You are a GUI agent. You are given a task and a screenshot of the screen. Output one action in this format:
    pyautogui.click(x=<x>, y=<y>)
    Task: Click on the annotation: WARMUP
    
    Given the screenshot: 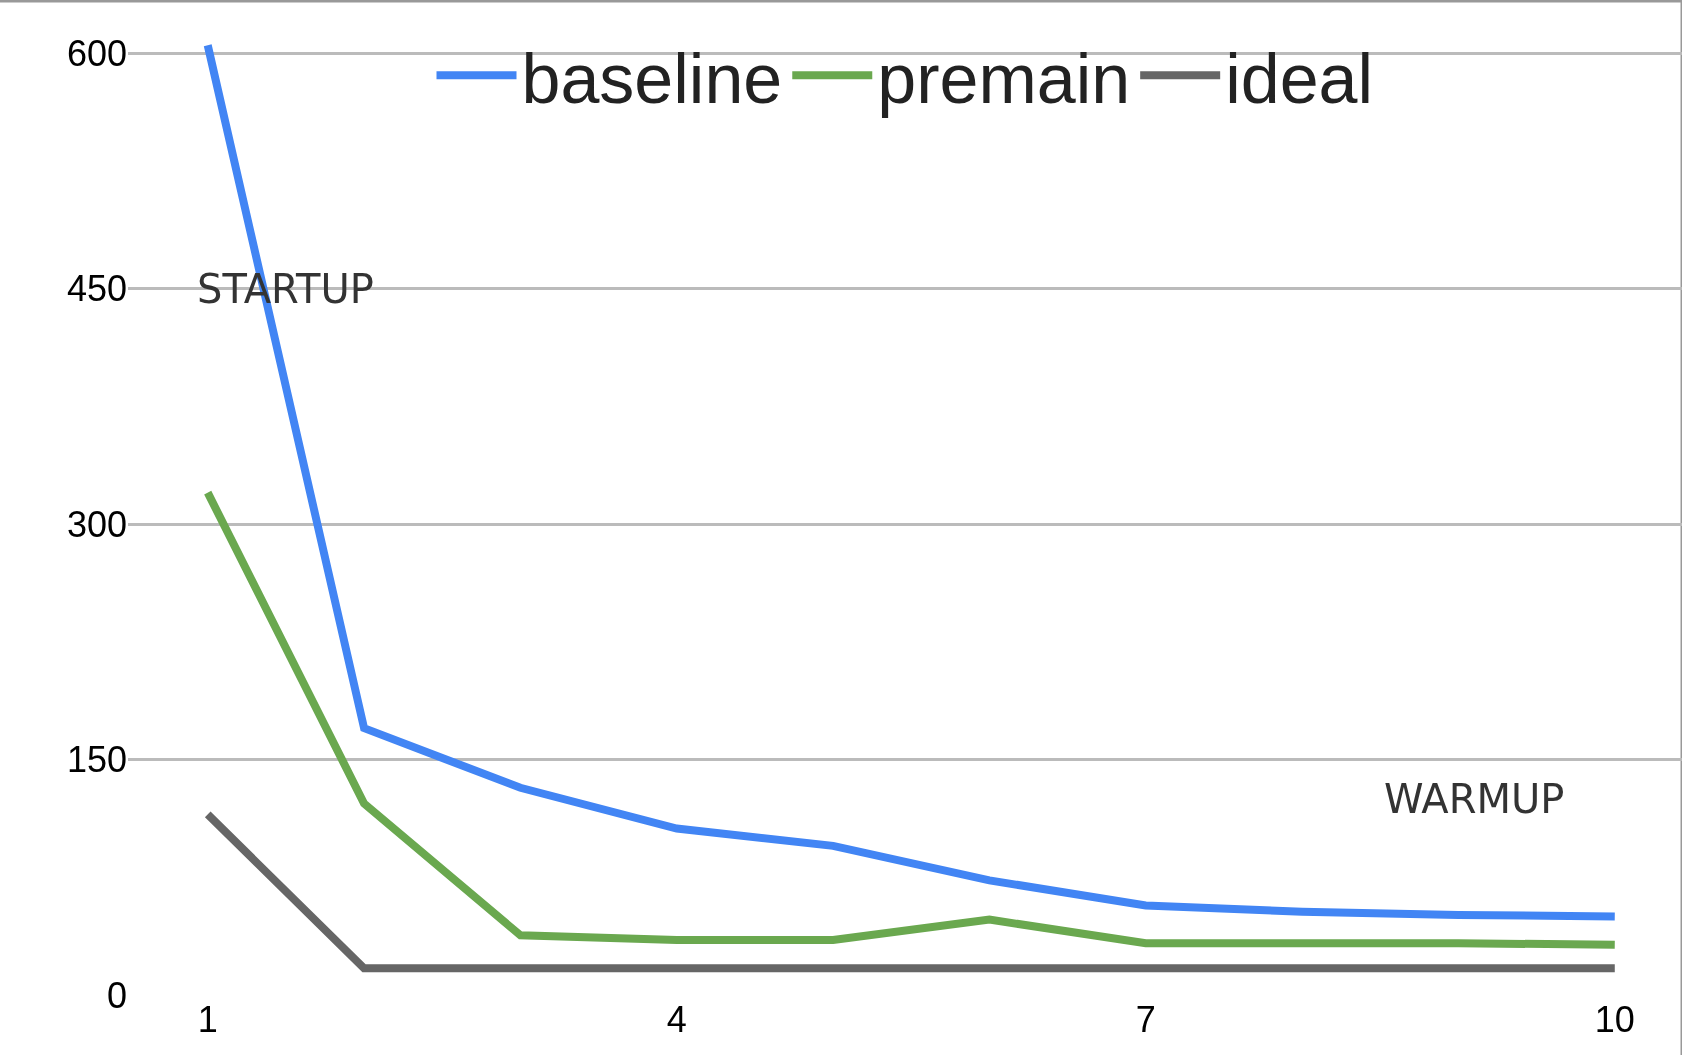 What is the action you would take?
    pyautogui.click(x=1474, y=799)
    